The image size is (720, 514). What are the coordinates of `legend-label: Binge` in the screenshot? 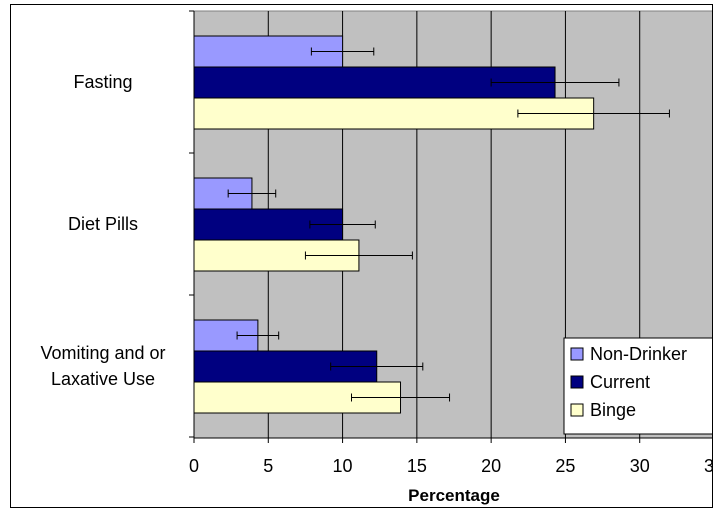 It's located at (613, 410).